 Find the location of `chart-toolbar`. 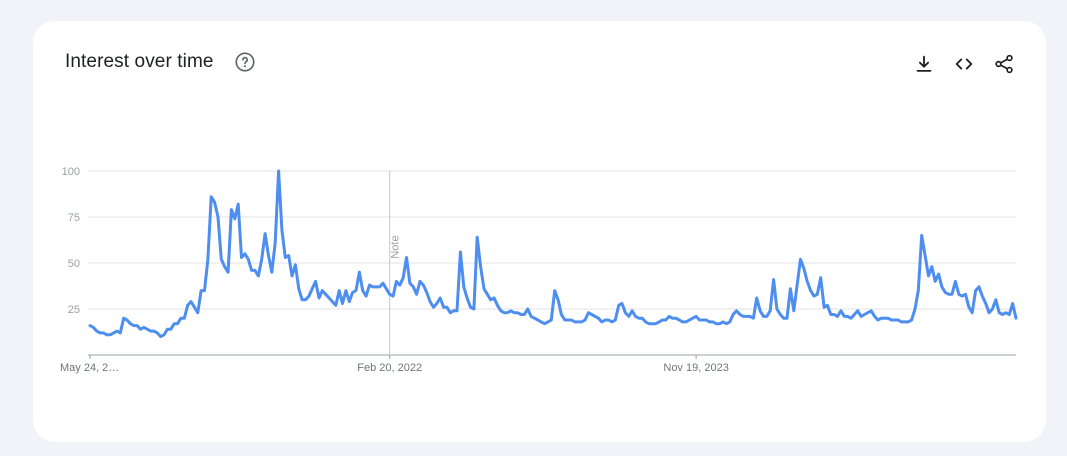

chart-toolbar is located at coordinates (964, 64).